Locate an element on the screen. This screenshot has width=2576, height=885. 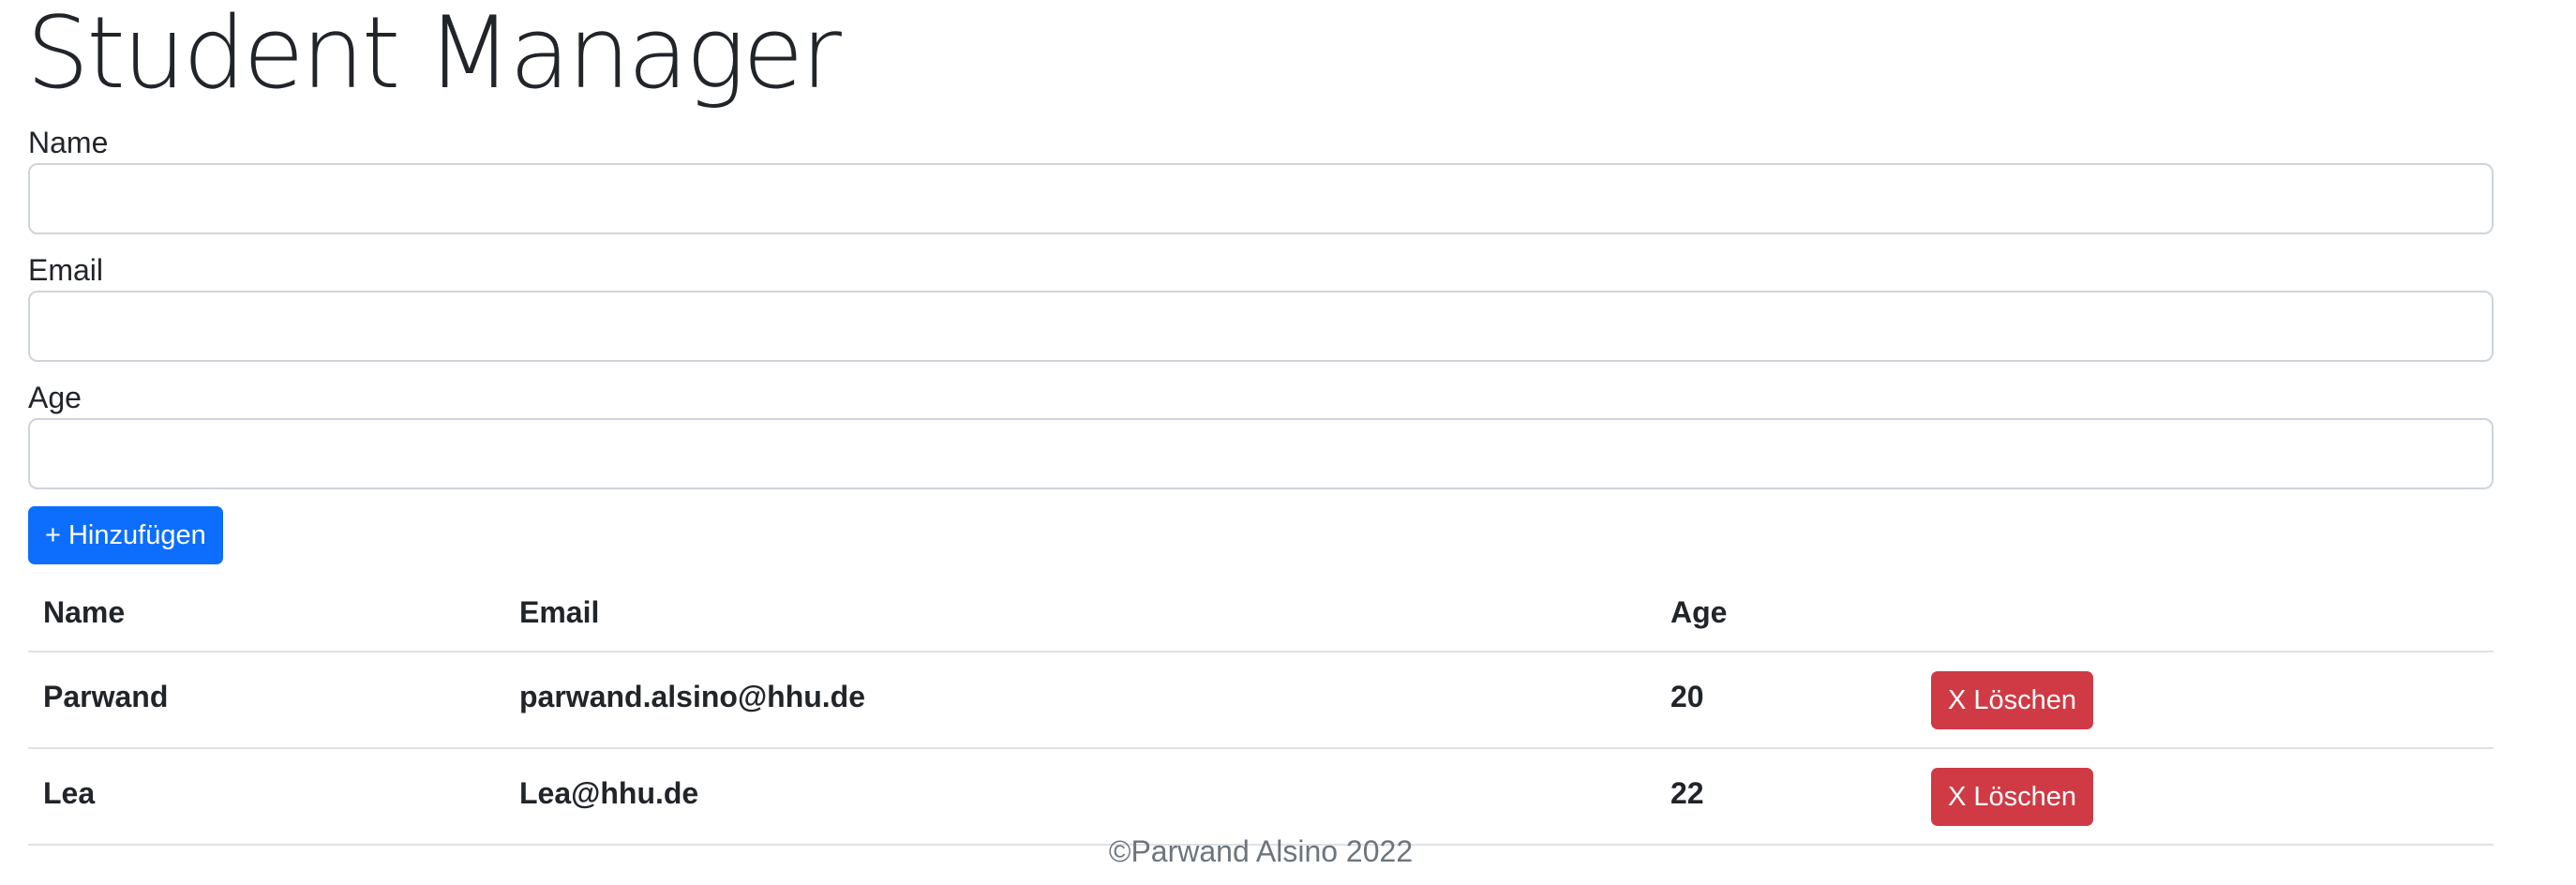
add-student-button: + Hinzufügen is located at coordinates (125, 535).